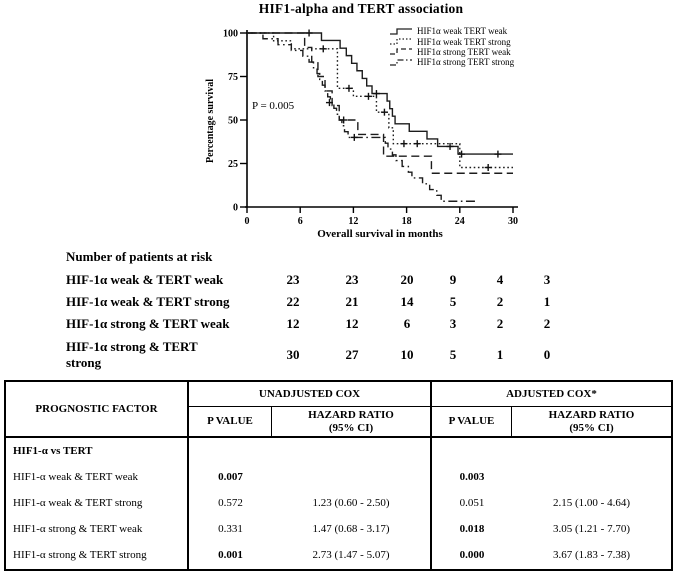  I want to click on cox-p-unadjusted-cell: 0.007, so click(230, 476).